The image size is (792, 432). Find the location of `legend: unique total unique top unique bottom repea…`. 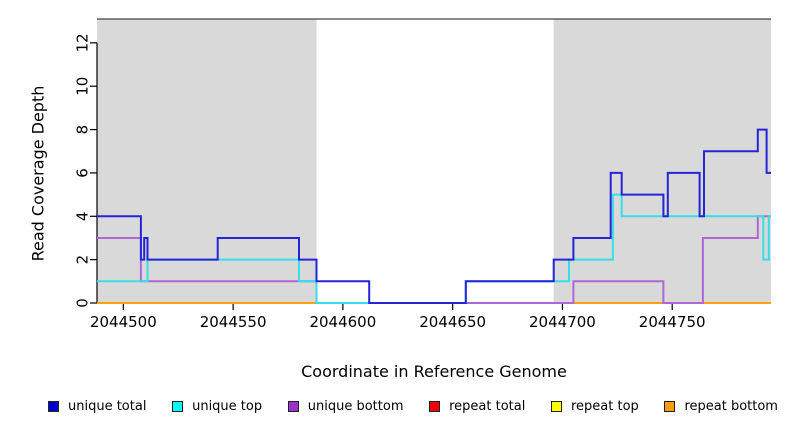

legend: unique total unique top unique bottom repea… is located at coordinates (413, 406).